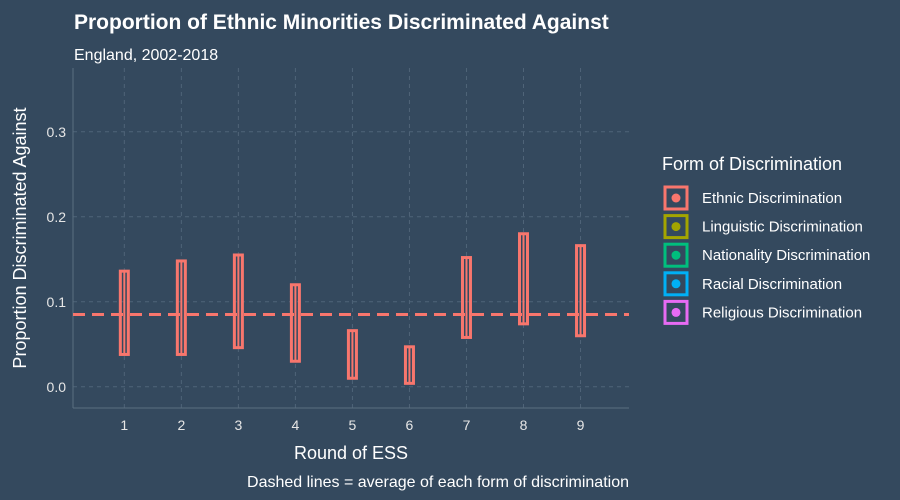 Image resolution: width=900 pixels, height=500 pixels. Describe the element at coordinates (181, 425) in the screenshot. I see `x-tick-label: 2` at that location.